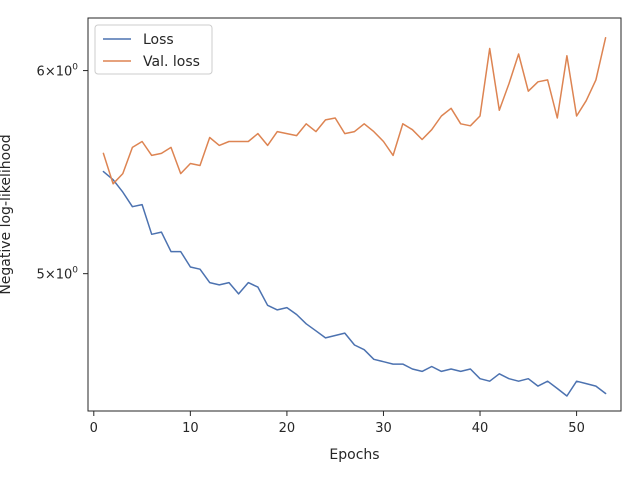 The image size is (640, 480). Describe the element at coordinates (480, 428) in the screenshot. I see `x-tick-label: 40` at that location.